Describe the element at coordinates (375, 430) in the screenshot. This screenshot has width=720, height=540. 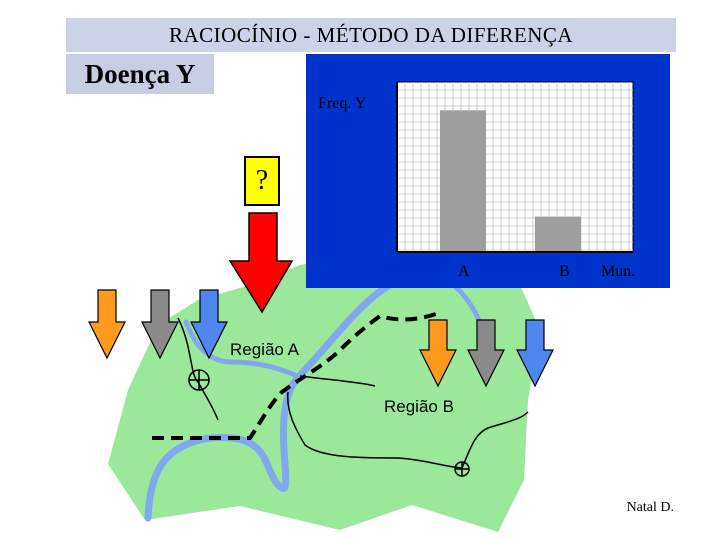
I see `road-b` at that location.